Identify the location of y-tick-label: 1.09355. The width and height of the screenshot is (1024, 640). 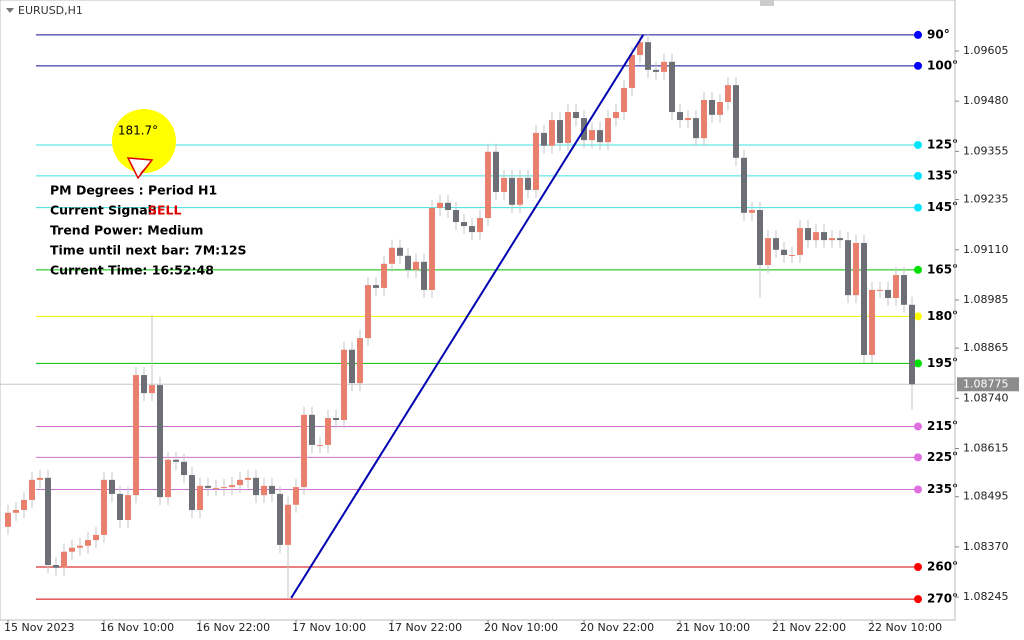
(986, 150).